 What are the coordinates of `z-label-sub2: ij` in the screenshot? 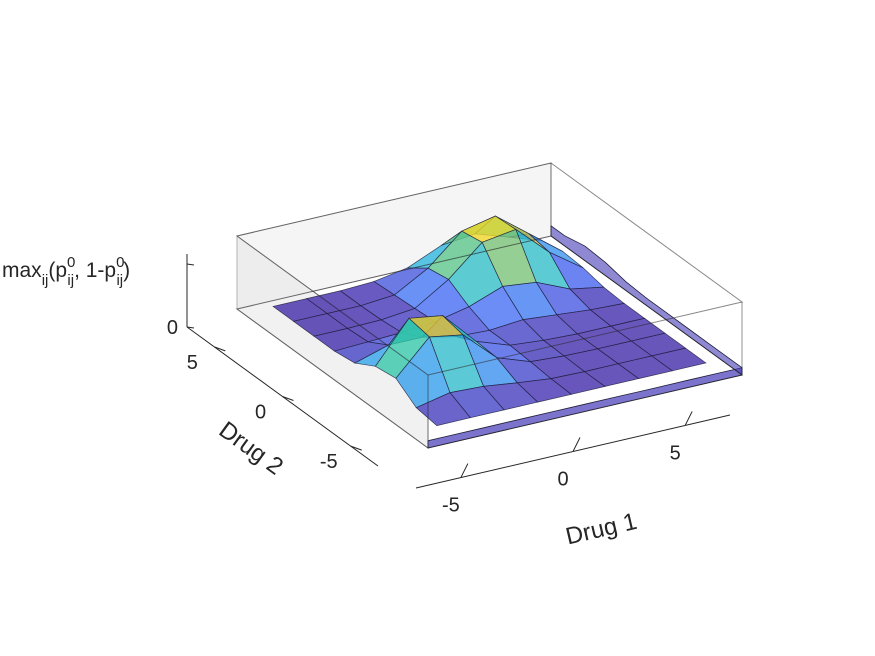 It's located at (70, 280).